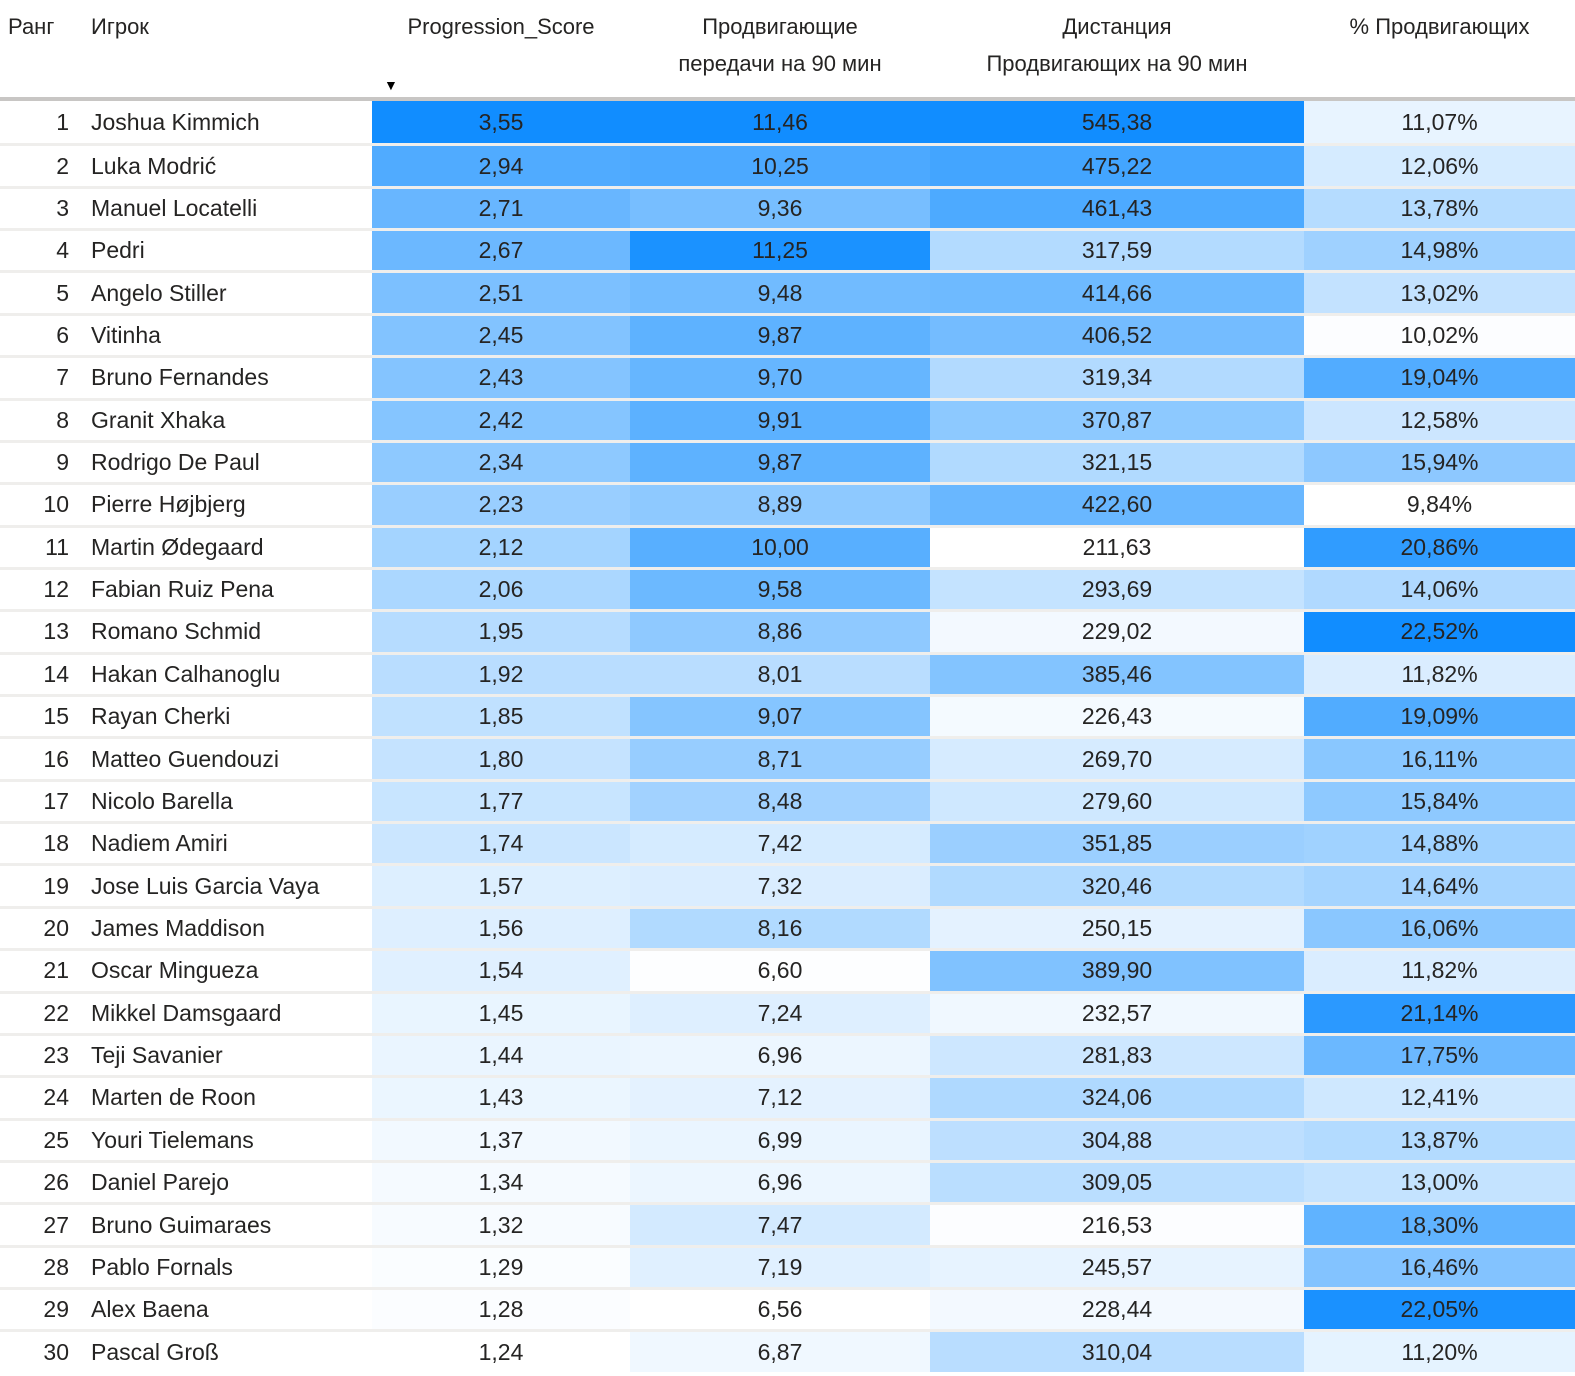 The image size is (1575, 1376). What do you see at coordinates (501, 1054) in the screenshot?
I see `cell-score: 1,44` at bounding box center [501, 1054].